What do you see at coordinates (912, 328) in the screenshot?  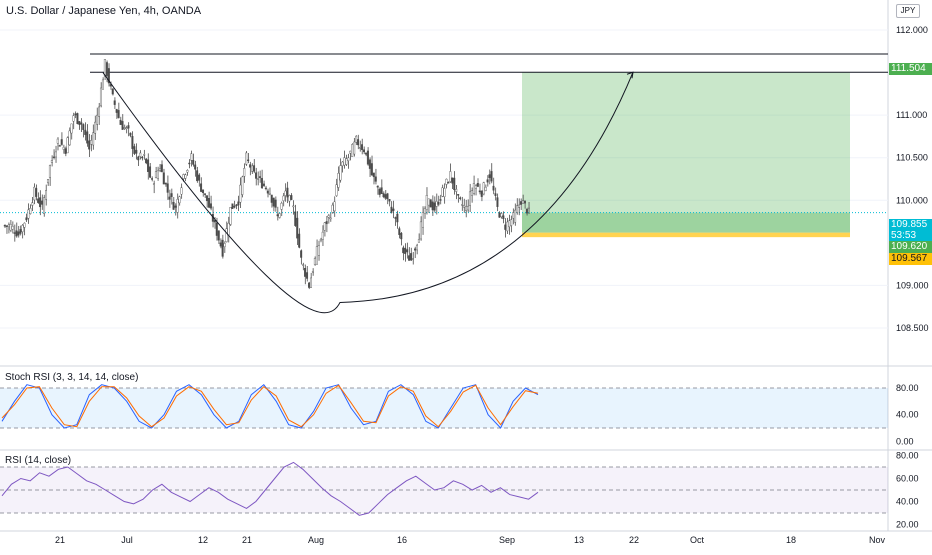 I see `price-tick-label: 108.500` at bounding box center [912, 328].